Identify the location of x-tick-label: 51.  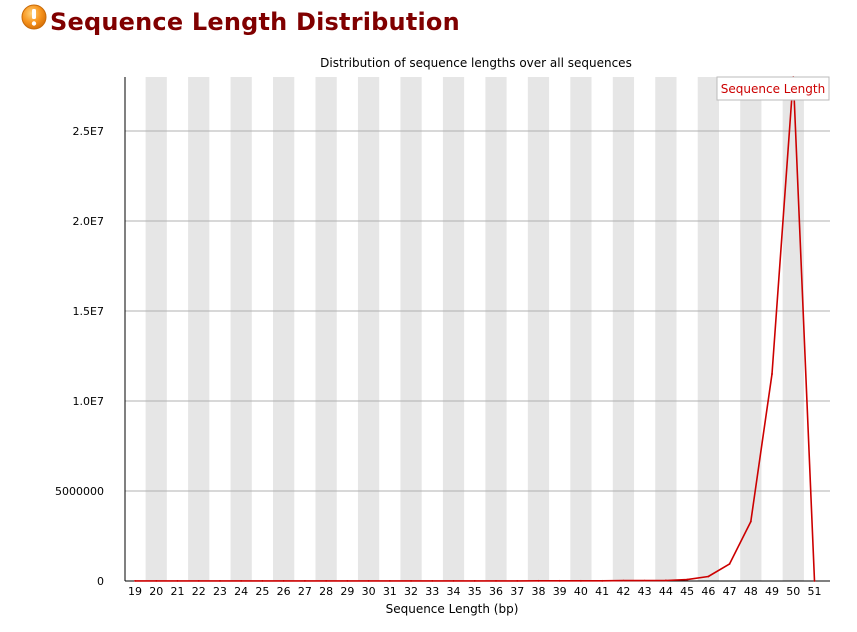
(815, 591).